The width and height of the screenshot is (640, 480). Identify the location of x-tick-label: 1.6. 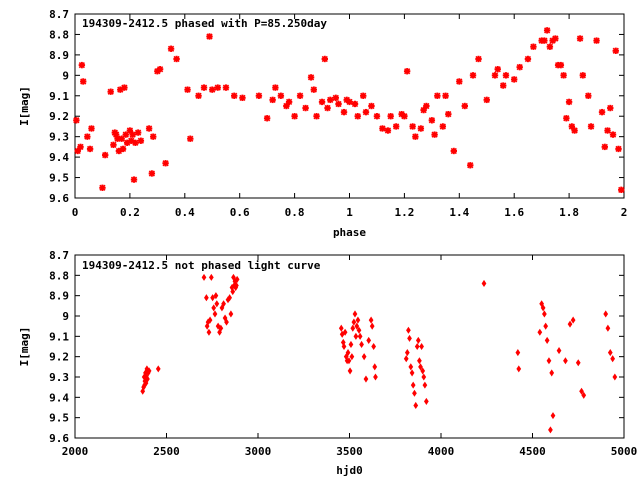
(514, 212).